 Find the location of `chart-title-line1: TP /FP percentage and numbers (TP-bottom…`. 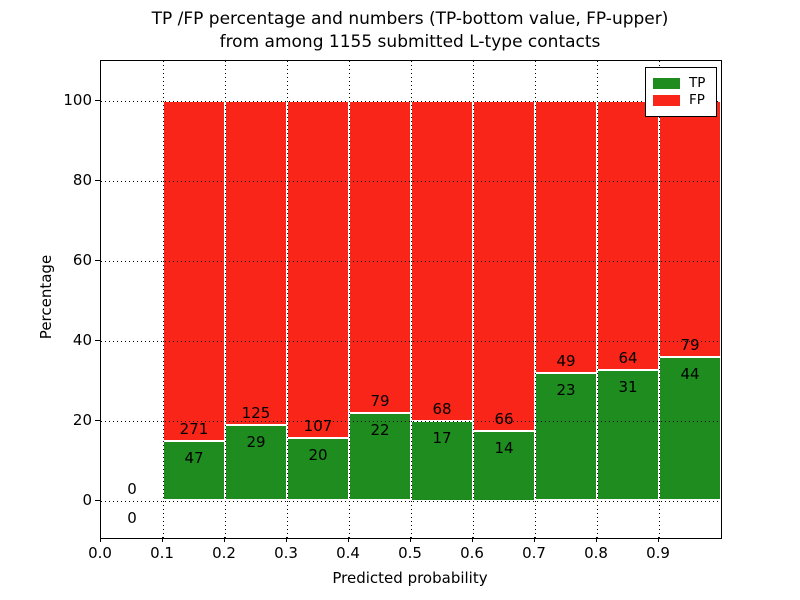

chart-title-line1: TP /FP percentage and numbers (TP-bottom… is located at coordinates (410, 19).